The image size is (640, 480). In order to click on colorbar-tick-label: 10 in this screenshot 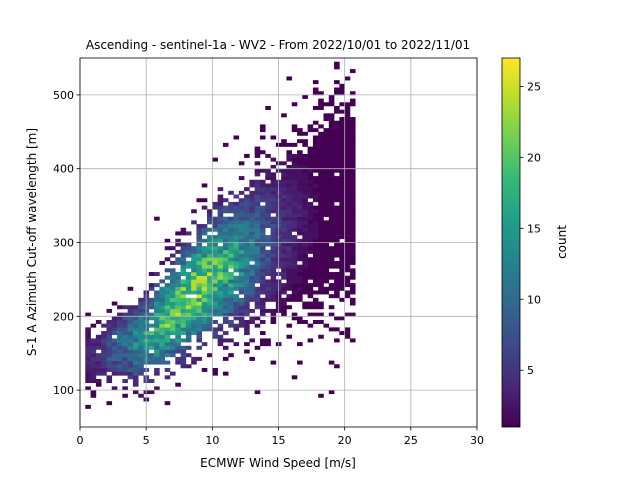, I will do `click(534, 299)`.